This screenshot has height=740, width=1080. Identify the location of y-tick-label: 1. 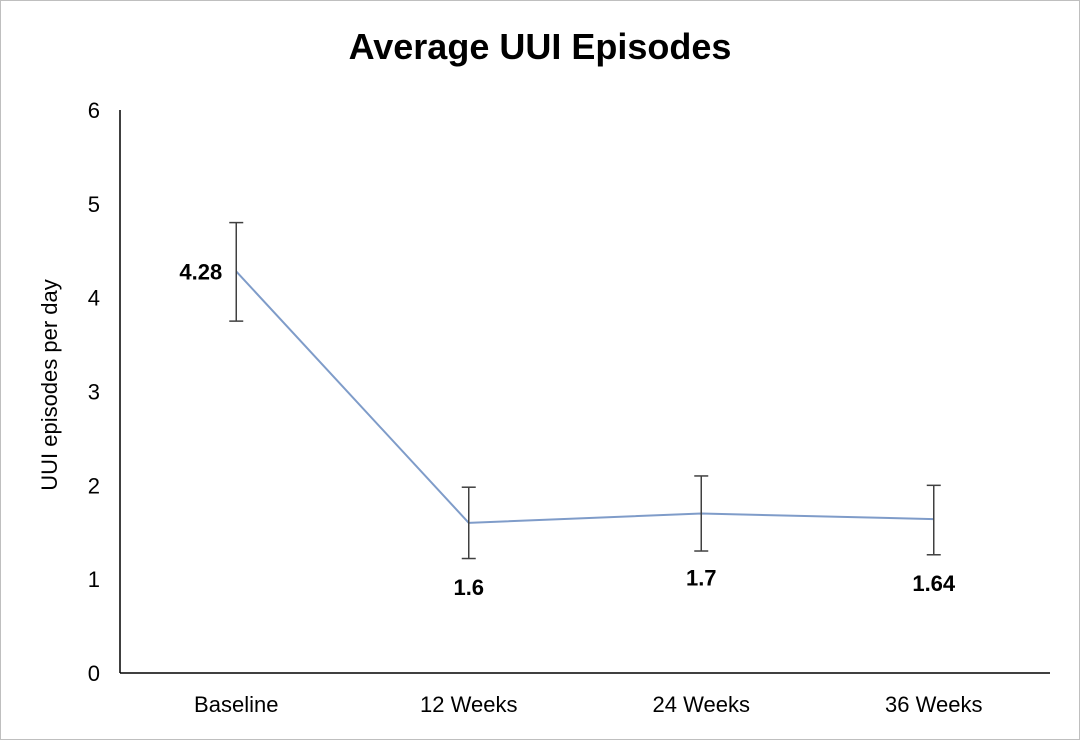
(94, 579).